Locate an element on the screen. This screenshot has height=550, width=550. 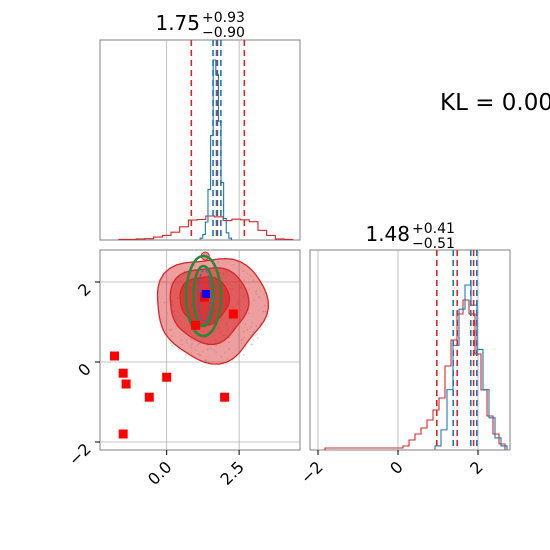
scatter-ytick-label: 2 is located at coordinates (84, 289).